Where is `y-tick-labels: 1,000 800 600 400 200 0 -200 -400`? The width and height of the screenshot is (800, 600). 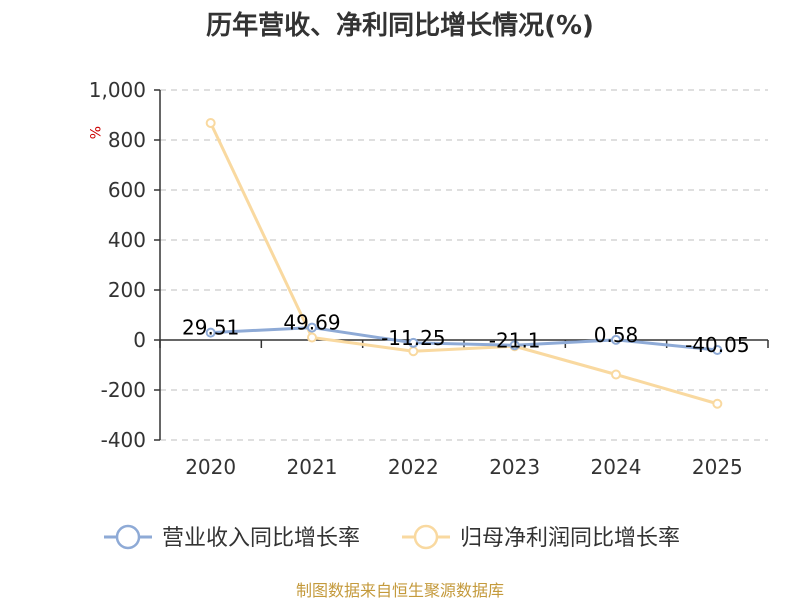 y-tick-labels: 1,000 800 600 400 200 0 -200 -400 is located at coordinates (117, 265).